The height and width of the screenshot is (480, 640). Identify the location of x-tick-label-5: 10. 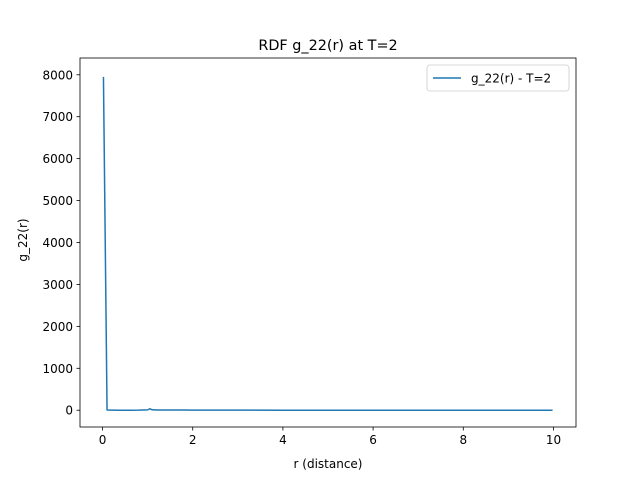
(553, 440).